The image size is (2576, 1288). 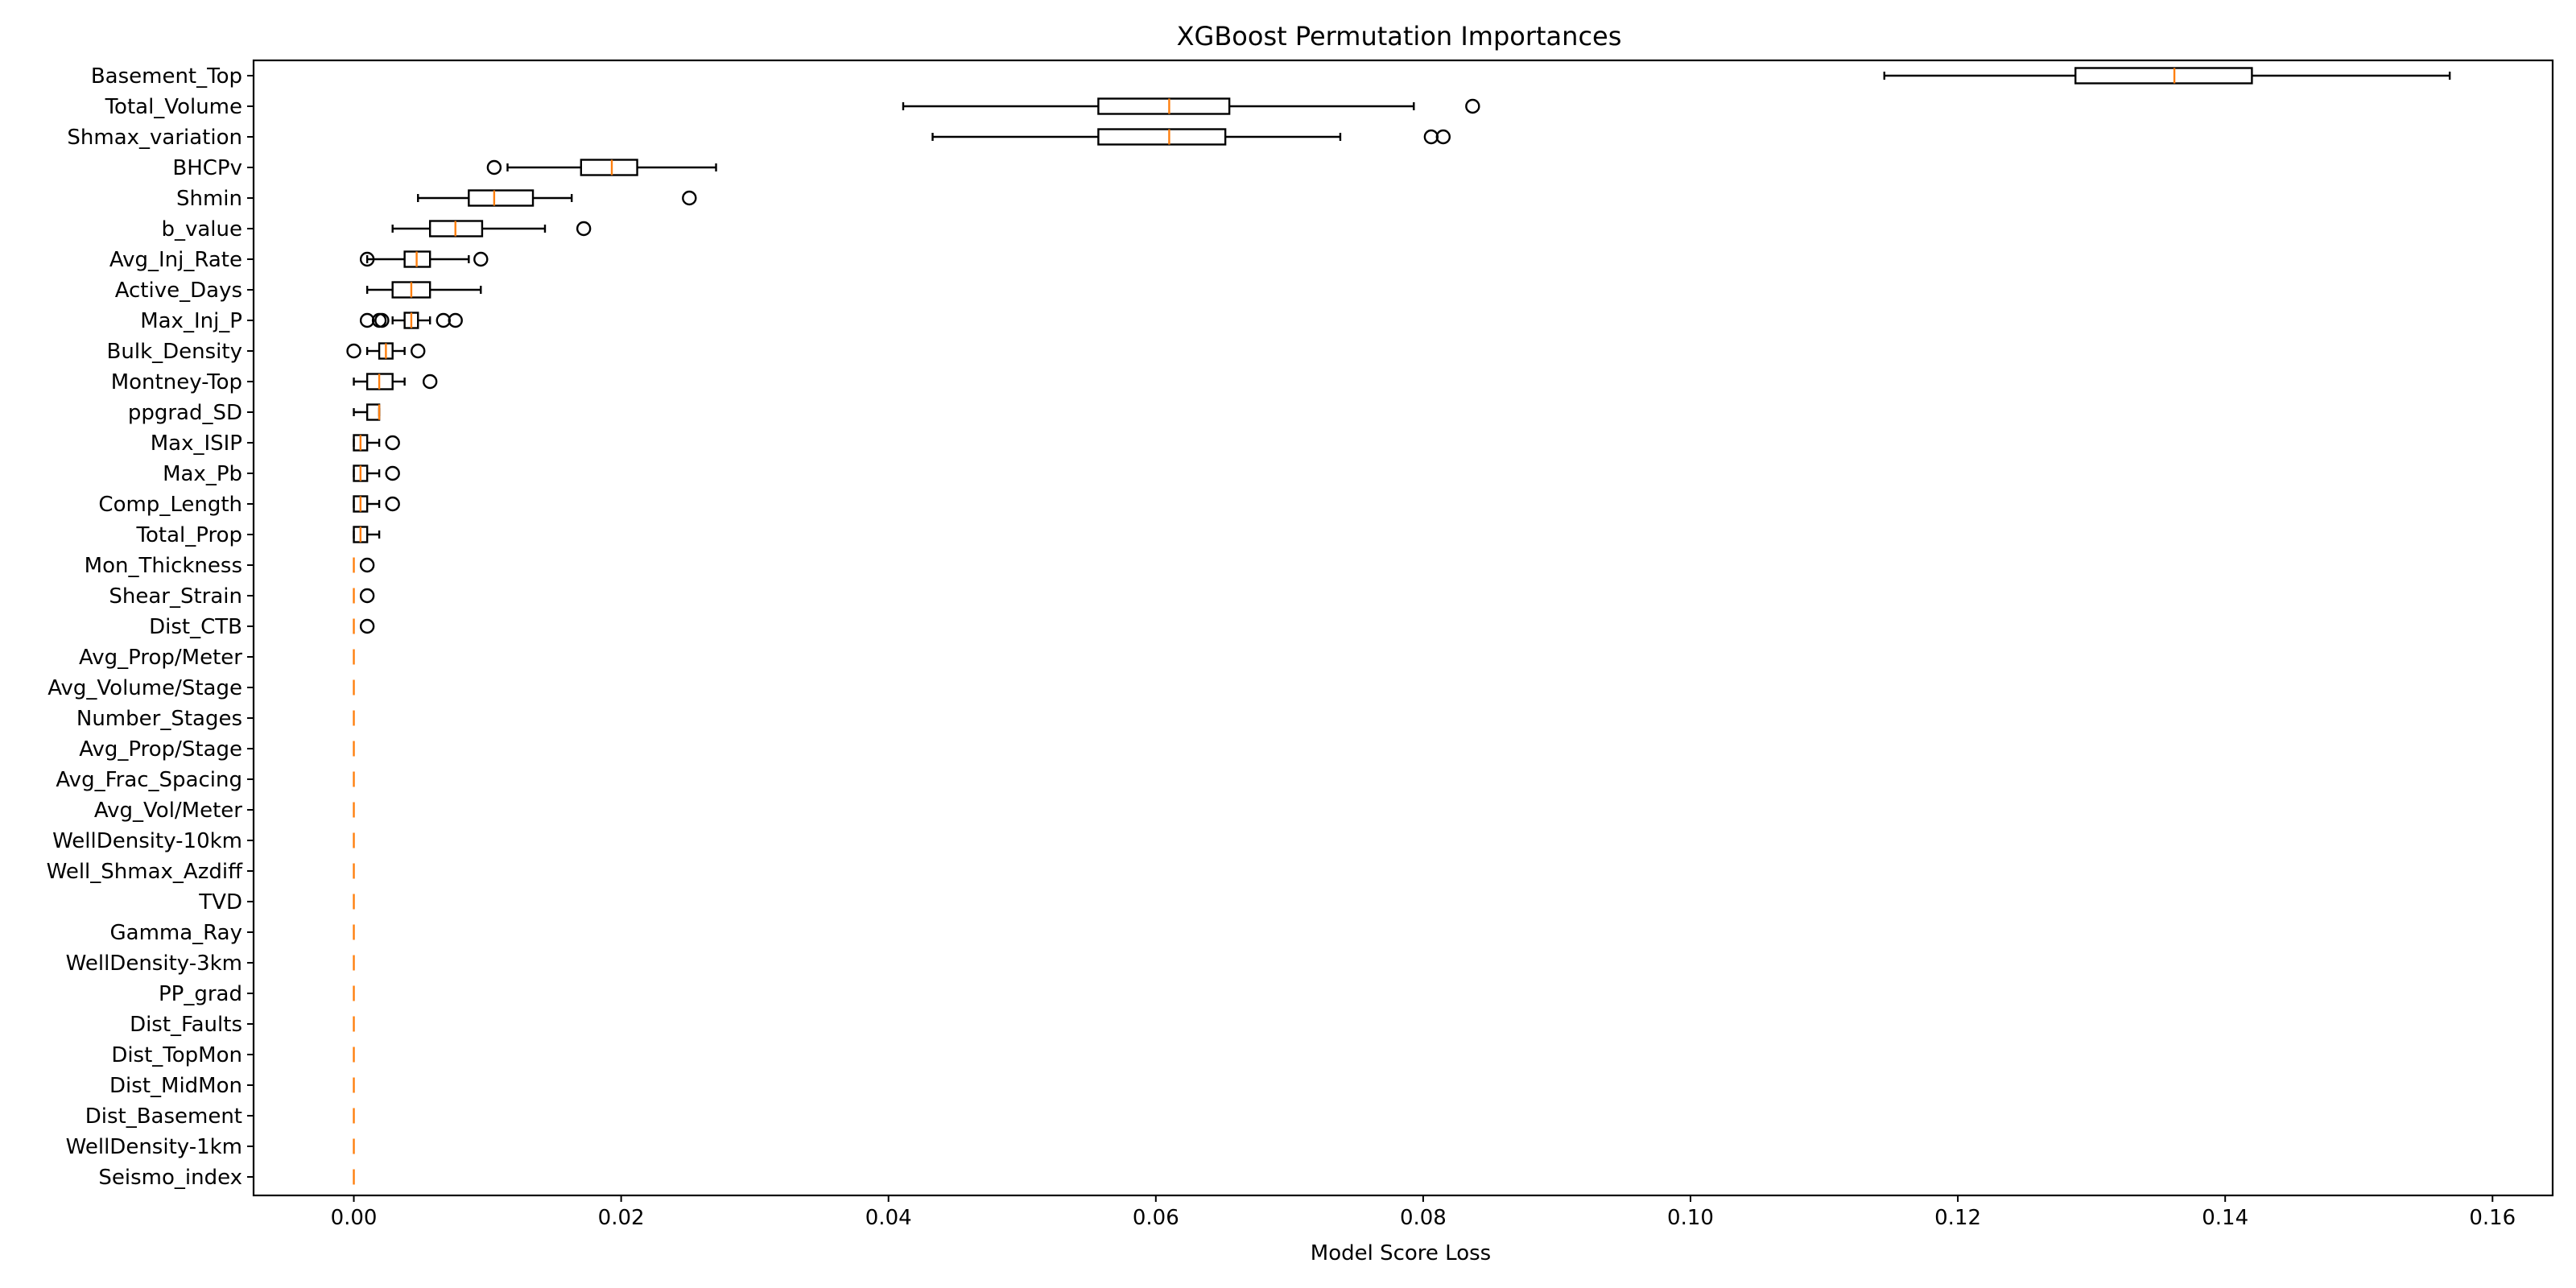 What do you see at coordinates (176, 382) in the screenshot?
I see `y-tick-label: Montney-Top` at bounding box center [176, 382].